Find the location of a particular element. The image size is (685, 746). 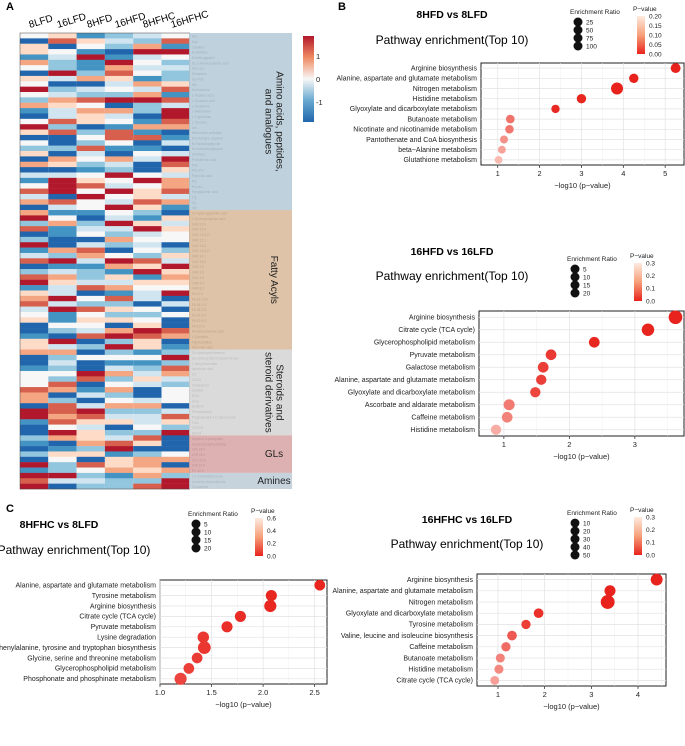

x-tick-label: 1.0 is located at coordinates (160, 692).